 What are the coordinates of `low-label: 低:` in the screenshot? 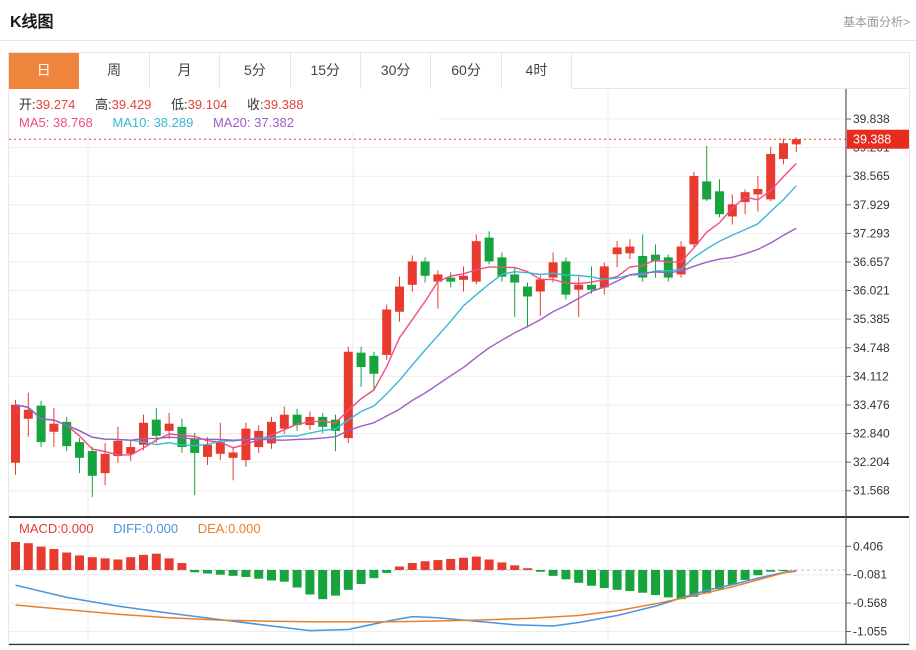 It's located at (179, 104).